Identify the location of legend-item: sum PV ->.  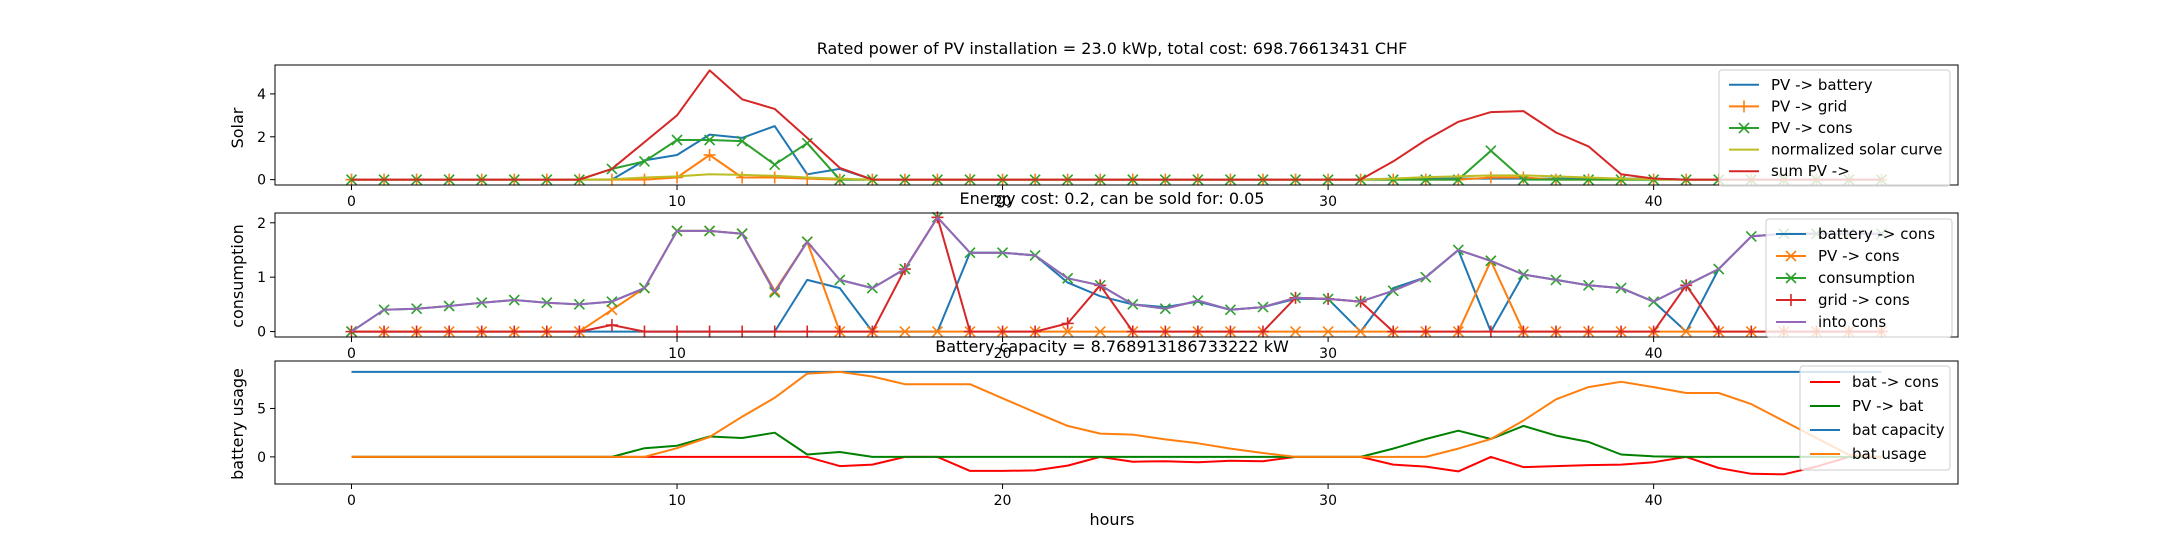
(1789, 171).